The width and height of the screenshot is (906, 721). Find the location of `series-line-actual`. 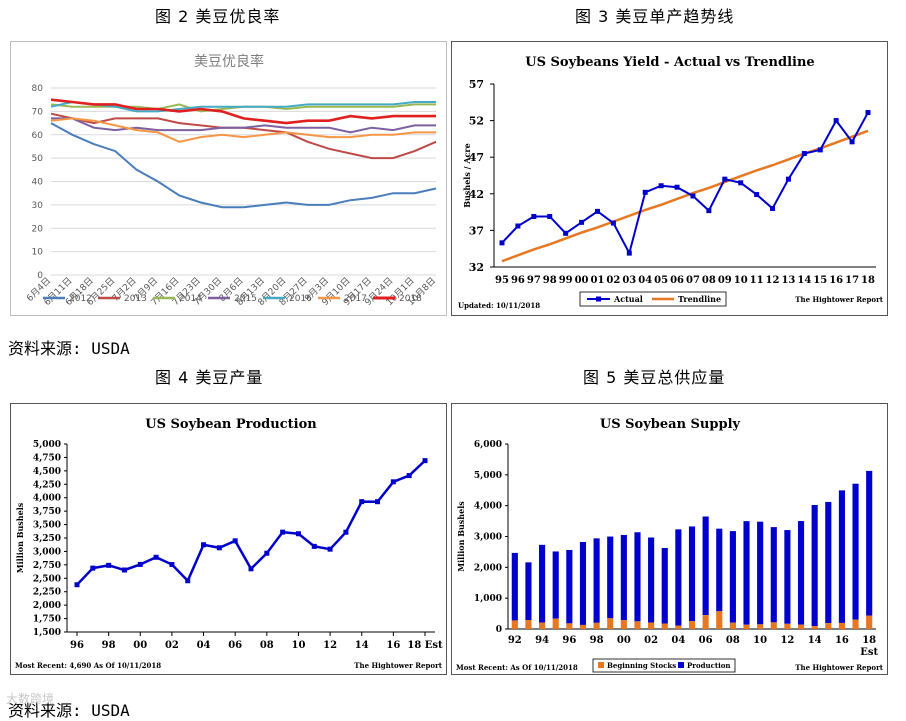

series-line-actual is located at coordinates (685, 184).